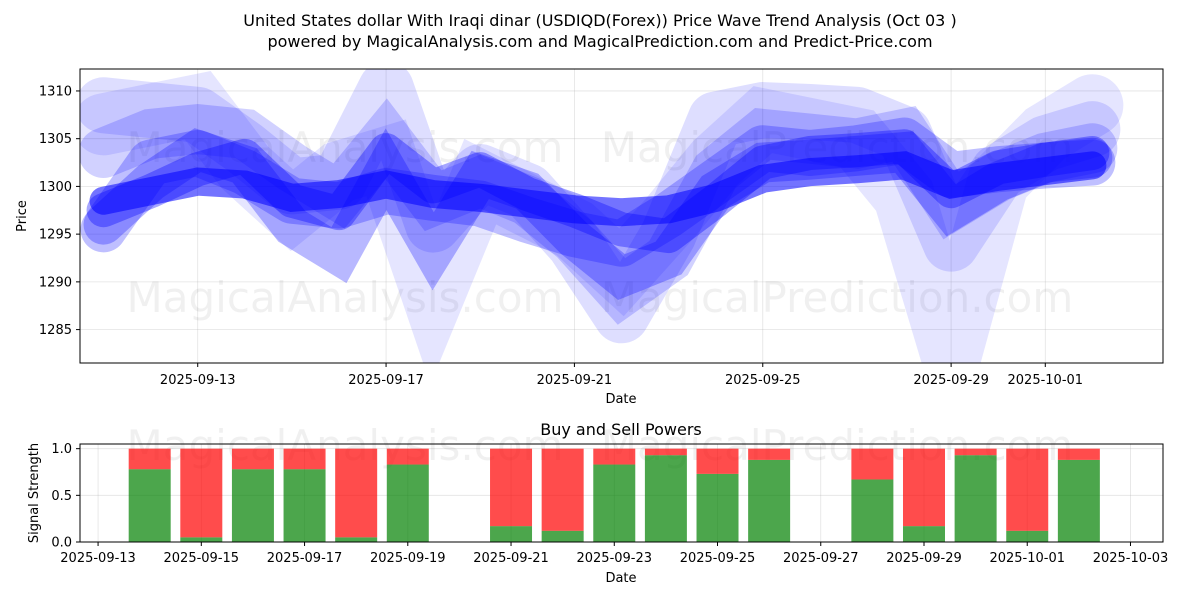 This screenshot has height=604, width=1200. What do you see at coordinates (55, 187) in the screenshot?
I see `price-y-tick-label: 1300` at bounding box center [55, 187].